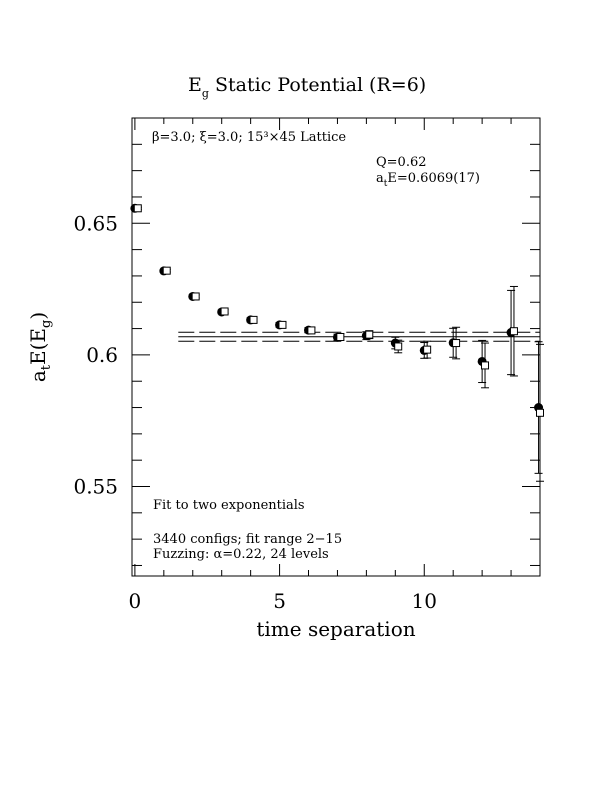 The image size is (612, 792). What do you see at coordinates (359, 336) in the screenshot?
I see `fit-band` at bounding box center [359, 336].